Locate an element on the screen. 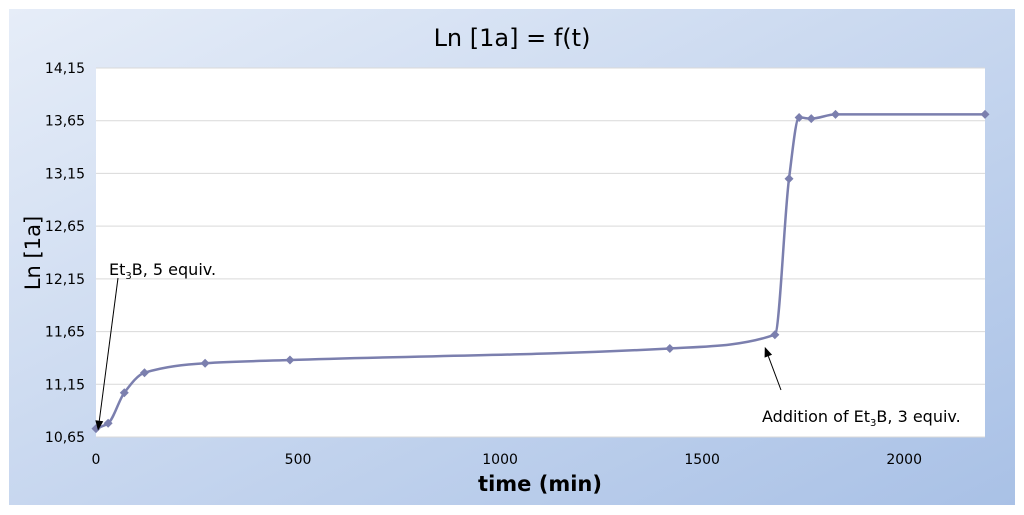  x-tick-label: 1500 is located at coordinates (702, 460).